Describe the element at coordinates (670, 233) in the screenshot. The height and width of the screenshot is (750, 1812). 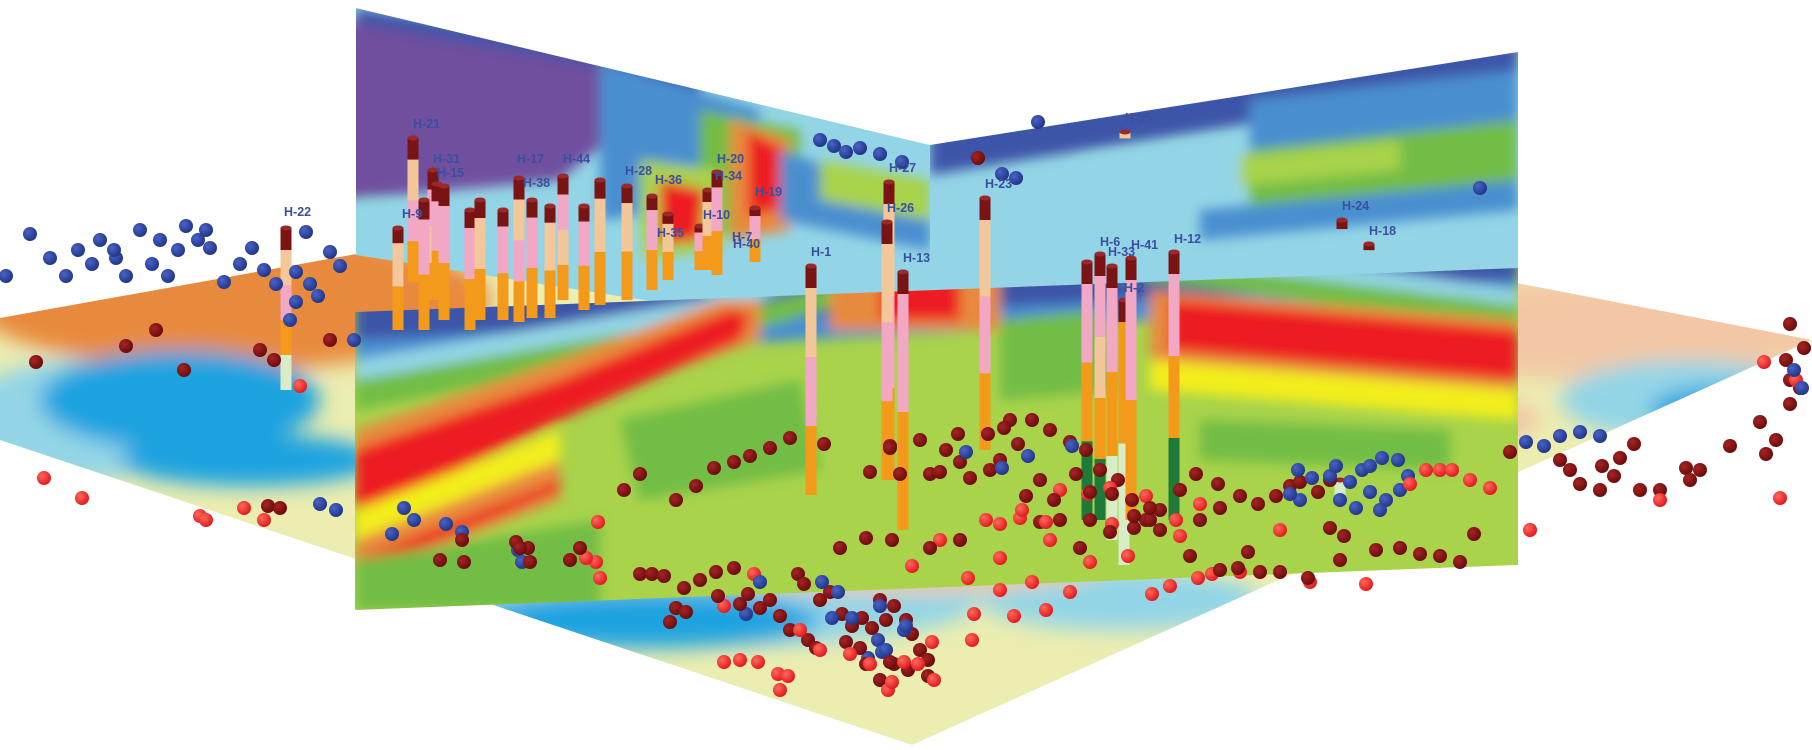
I see `borehole-label-h35: H-35` at that location.